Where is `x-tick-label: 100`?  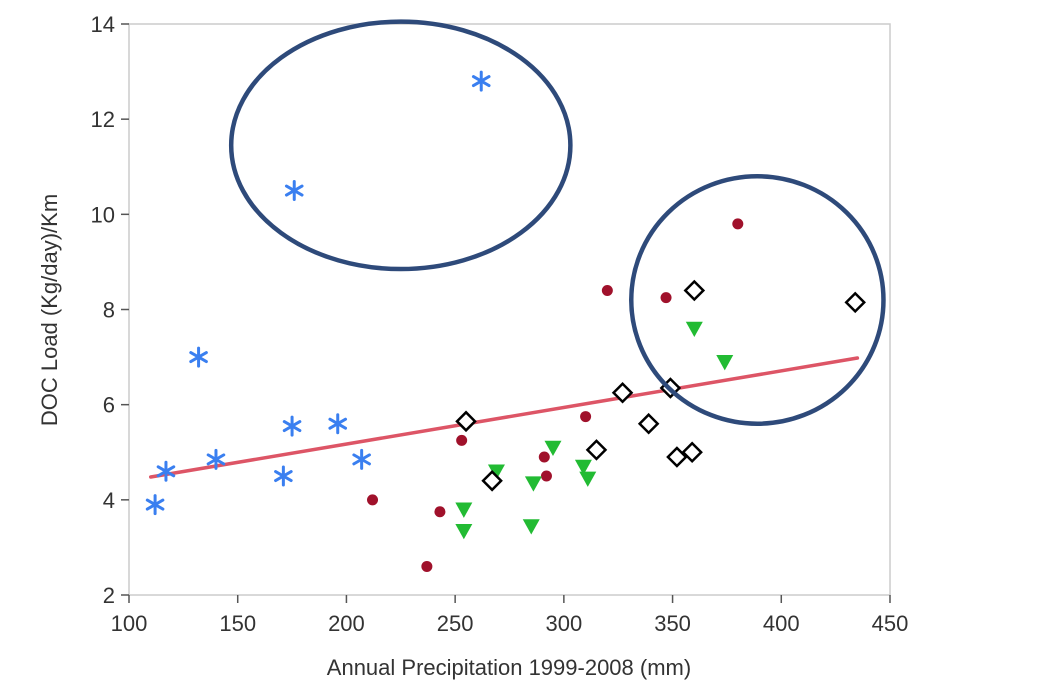 x-tick-label: 100 is located at coordinates (129, 623).